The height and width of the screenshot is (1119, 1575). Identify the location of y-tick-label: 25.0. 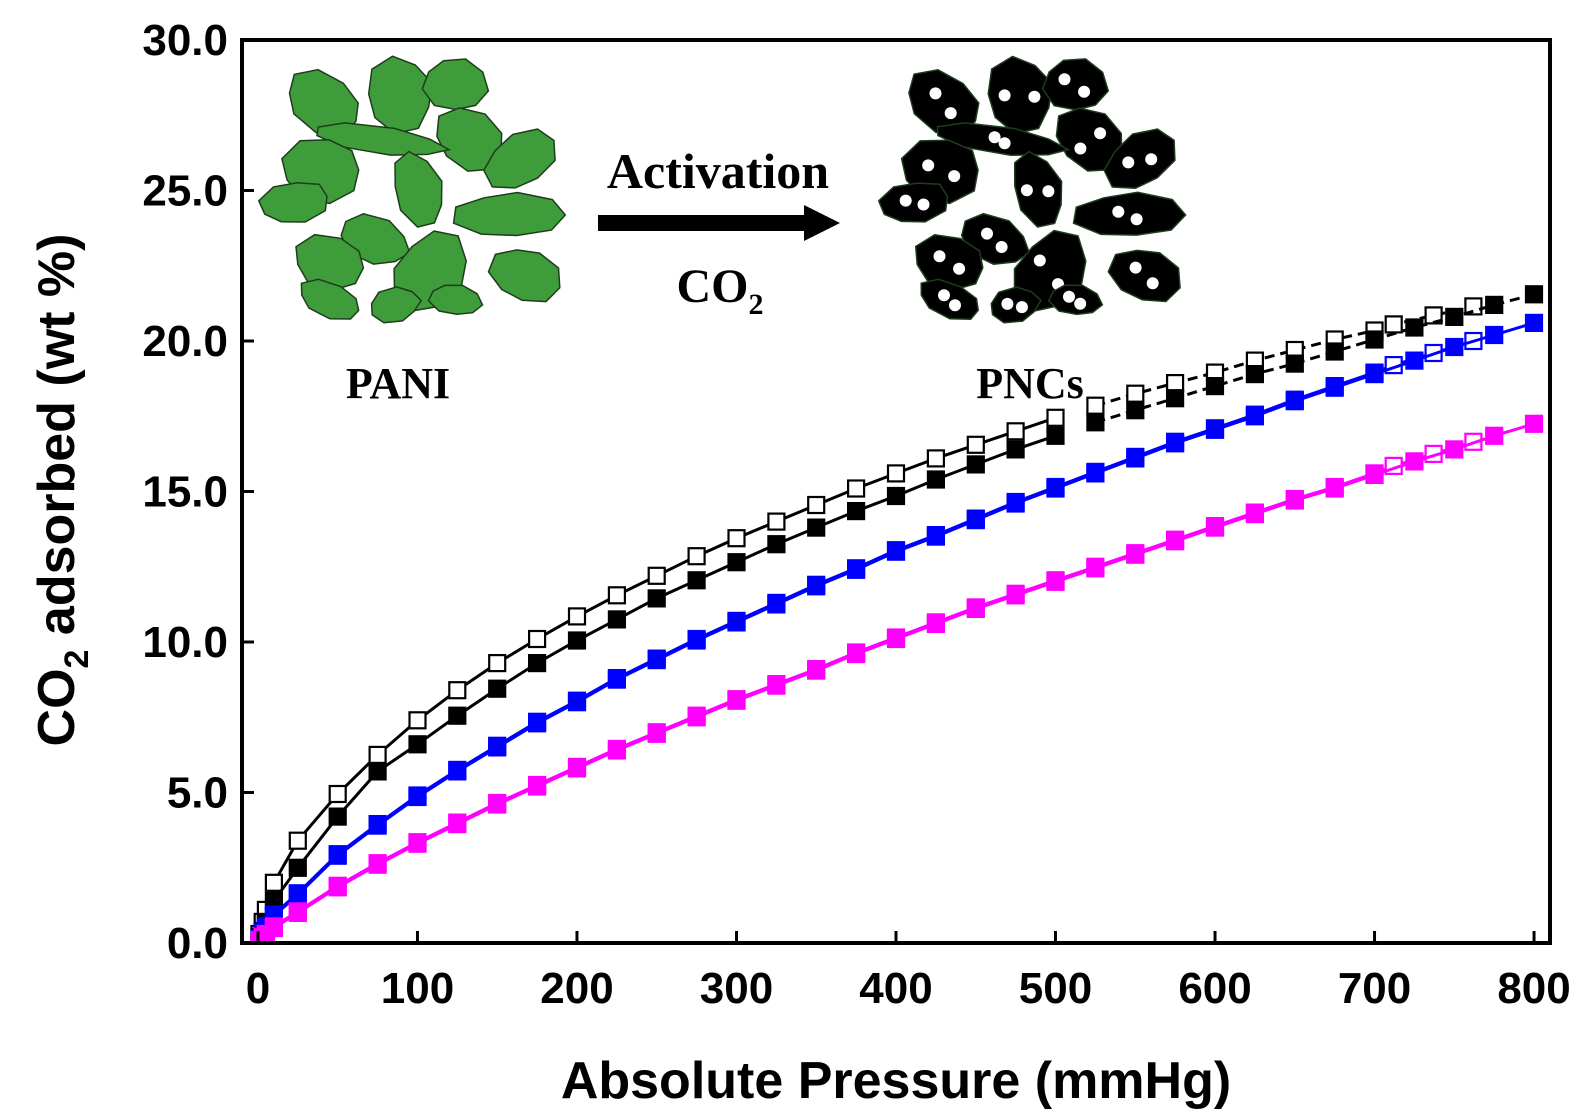
(185, 191).